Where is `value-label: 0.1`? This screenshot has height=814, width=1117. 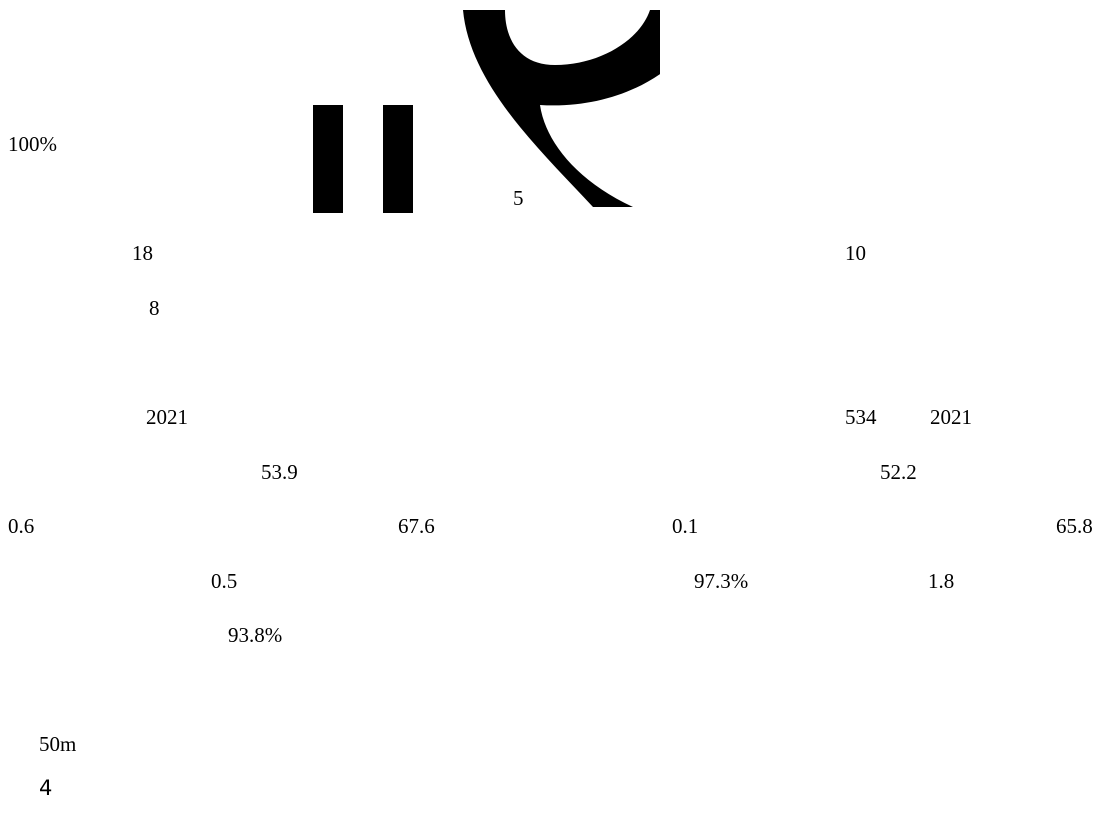 value-label: 0.1 is located at coordinates (685, 526).